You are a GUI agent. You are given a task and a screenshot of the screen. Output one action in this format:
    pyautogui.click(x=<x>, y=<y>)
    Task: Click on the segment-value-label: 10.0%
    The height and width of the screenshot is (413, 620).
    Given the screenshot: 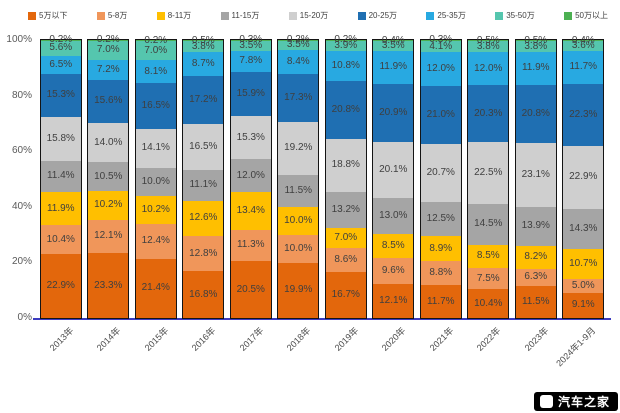 What is the action you would take?
    pyautogui.click(x=298, y=248)
    